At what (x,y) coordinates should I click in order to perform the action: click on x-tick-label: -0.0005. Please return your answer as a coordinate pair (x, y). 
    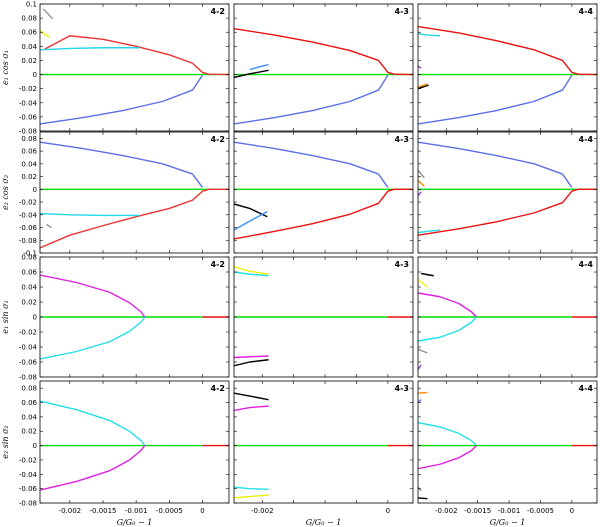
    Looking at the image, I should click on (169, 511).